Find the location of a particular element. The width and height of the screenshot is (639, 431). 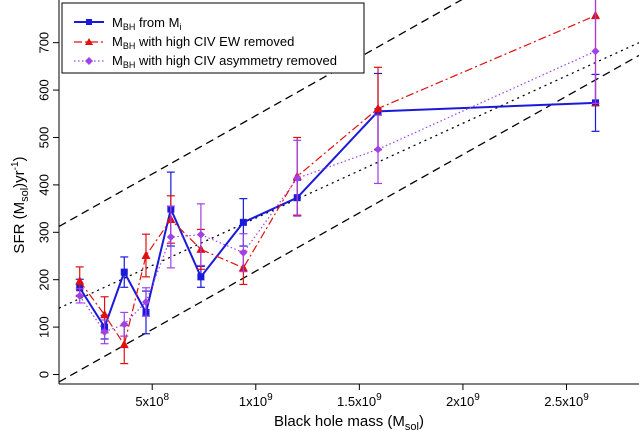

y-tick-label: 400 is located at coordinates (43, 185).